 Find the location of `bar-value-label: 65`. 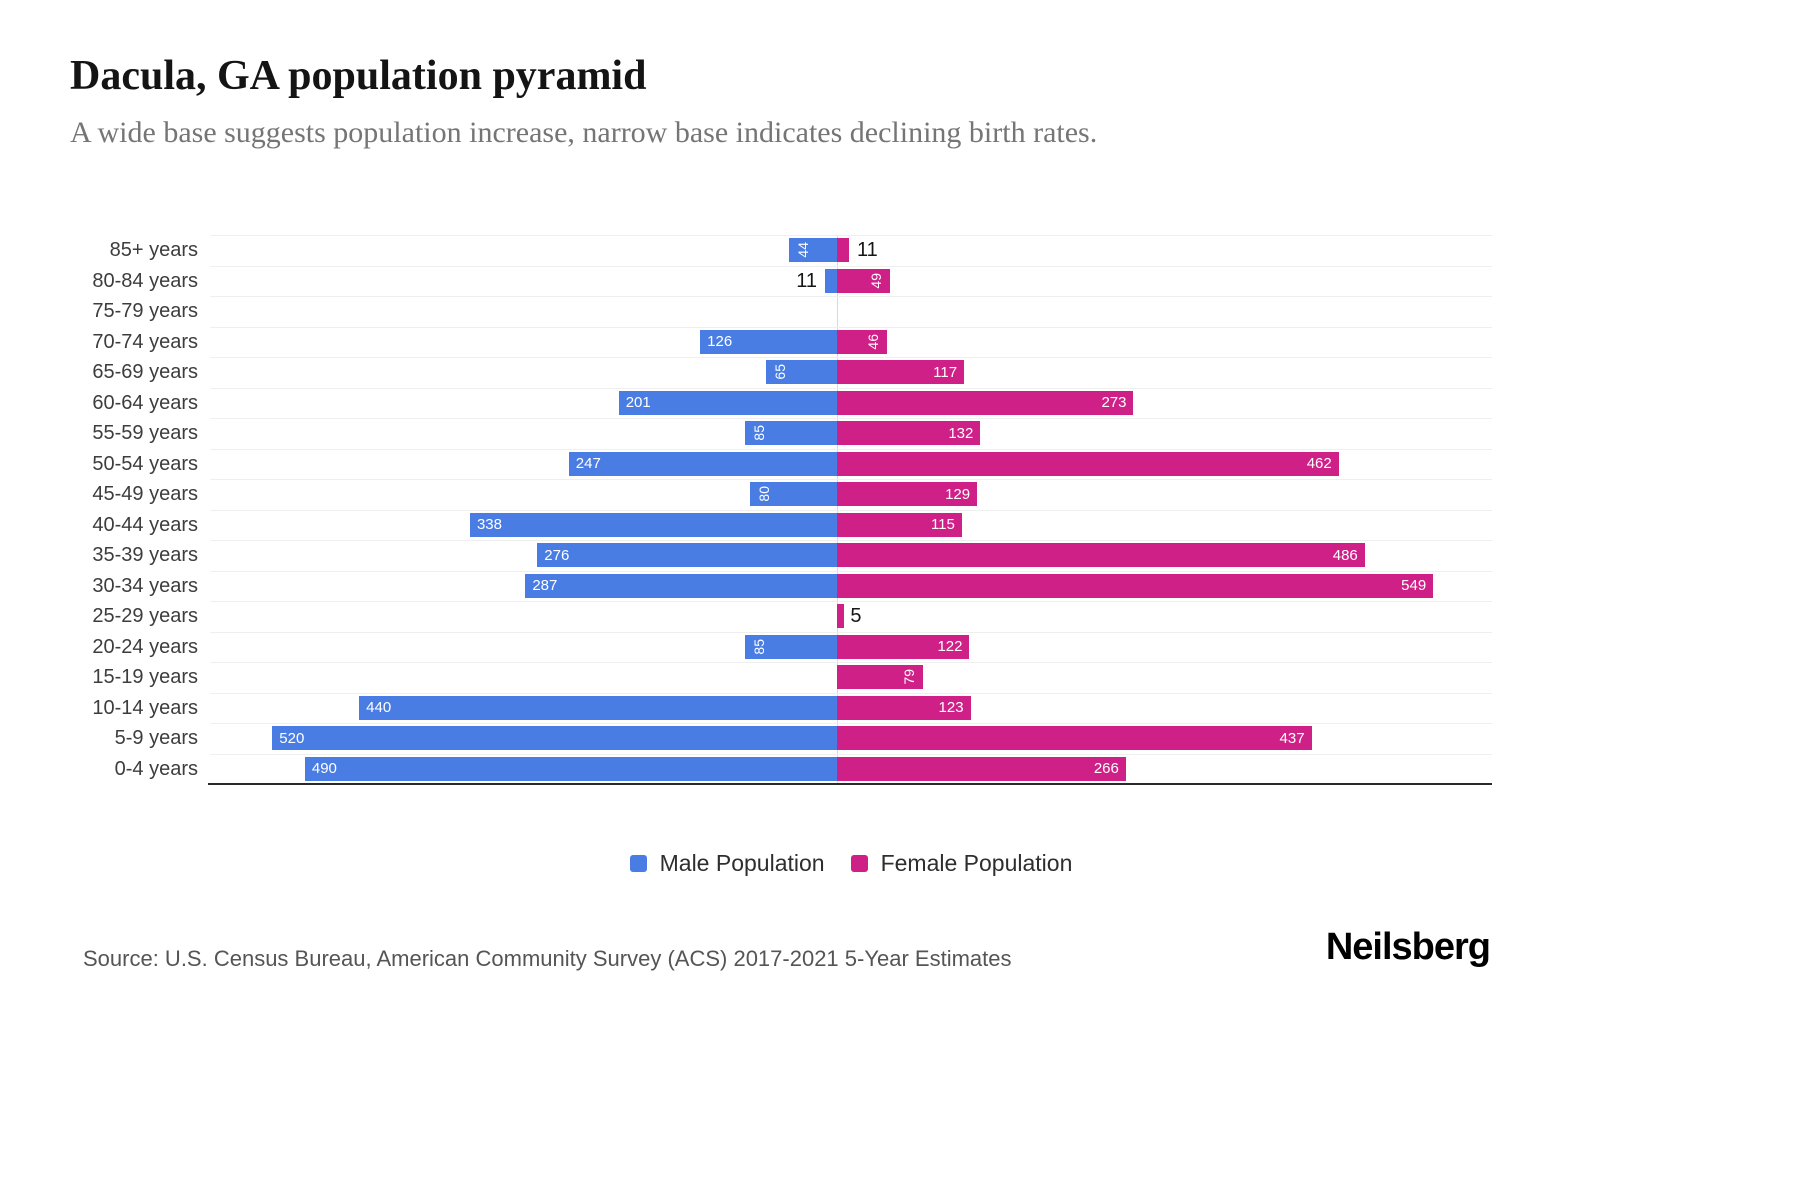

bar-value-label: 65 is located at coordinates (780, 372).